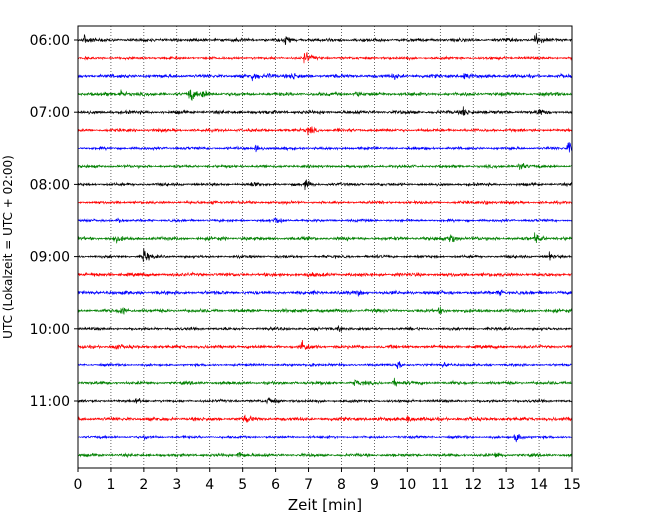 The height and width of the screenshot is (520, 650). I want to click on x-tick-label: 8, so click(341, 485).